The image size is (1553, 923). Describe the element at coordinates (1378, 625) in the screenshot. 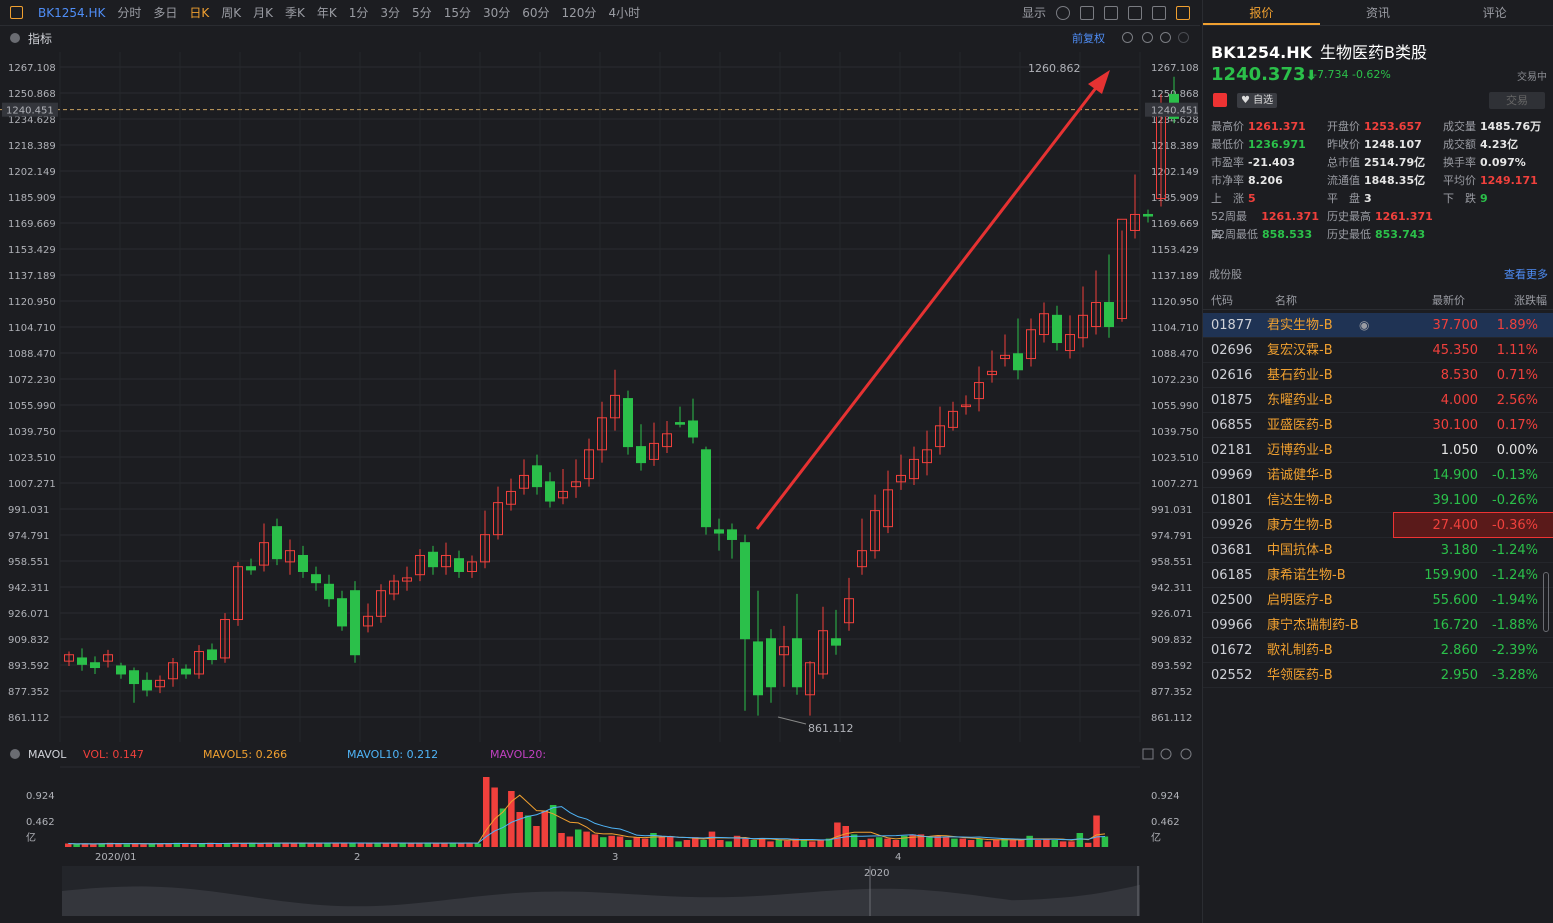

I see `list-item: 09966 康宁杰瑞制药-B 16.720 -1.88%` at that location.